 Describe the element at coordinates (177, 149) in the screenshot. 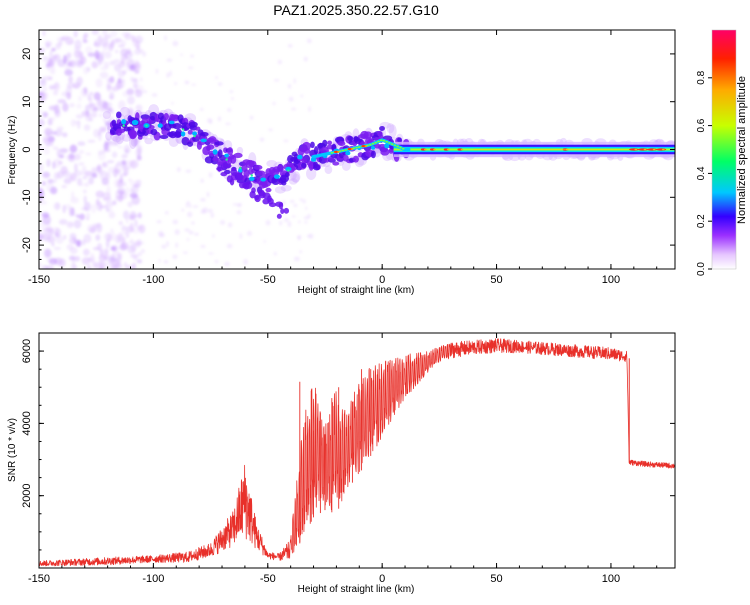

I see `spectrogram-noise` at that location.